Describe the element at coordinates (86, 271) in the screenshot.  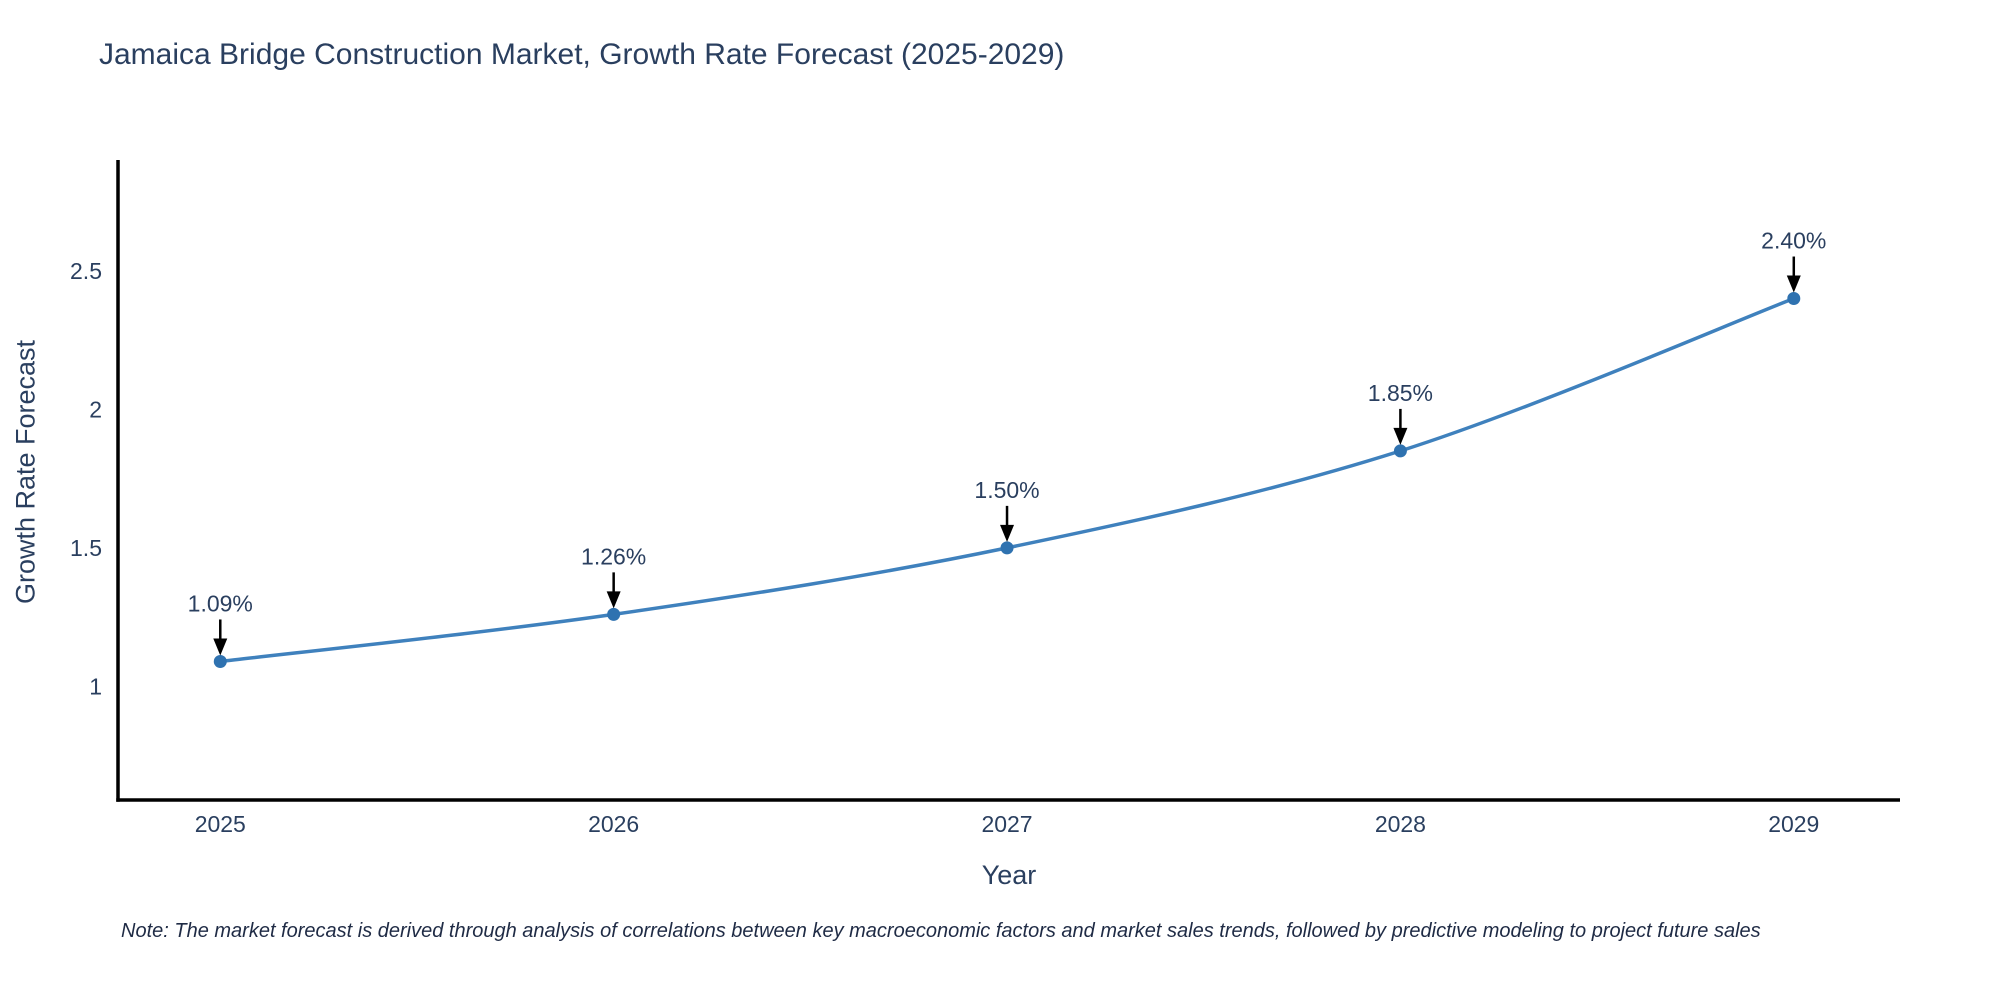
I see `y-tick-label: 2.5` at that location.